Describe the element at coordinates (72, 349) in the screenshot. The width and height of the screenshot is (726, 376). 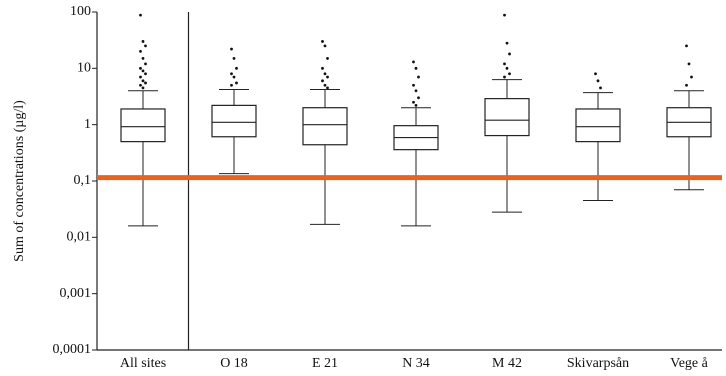
I see `y-tick-label: 0,0001` at that location.